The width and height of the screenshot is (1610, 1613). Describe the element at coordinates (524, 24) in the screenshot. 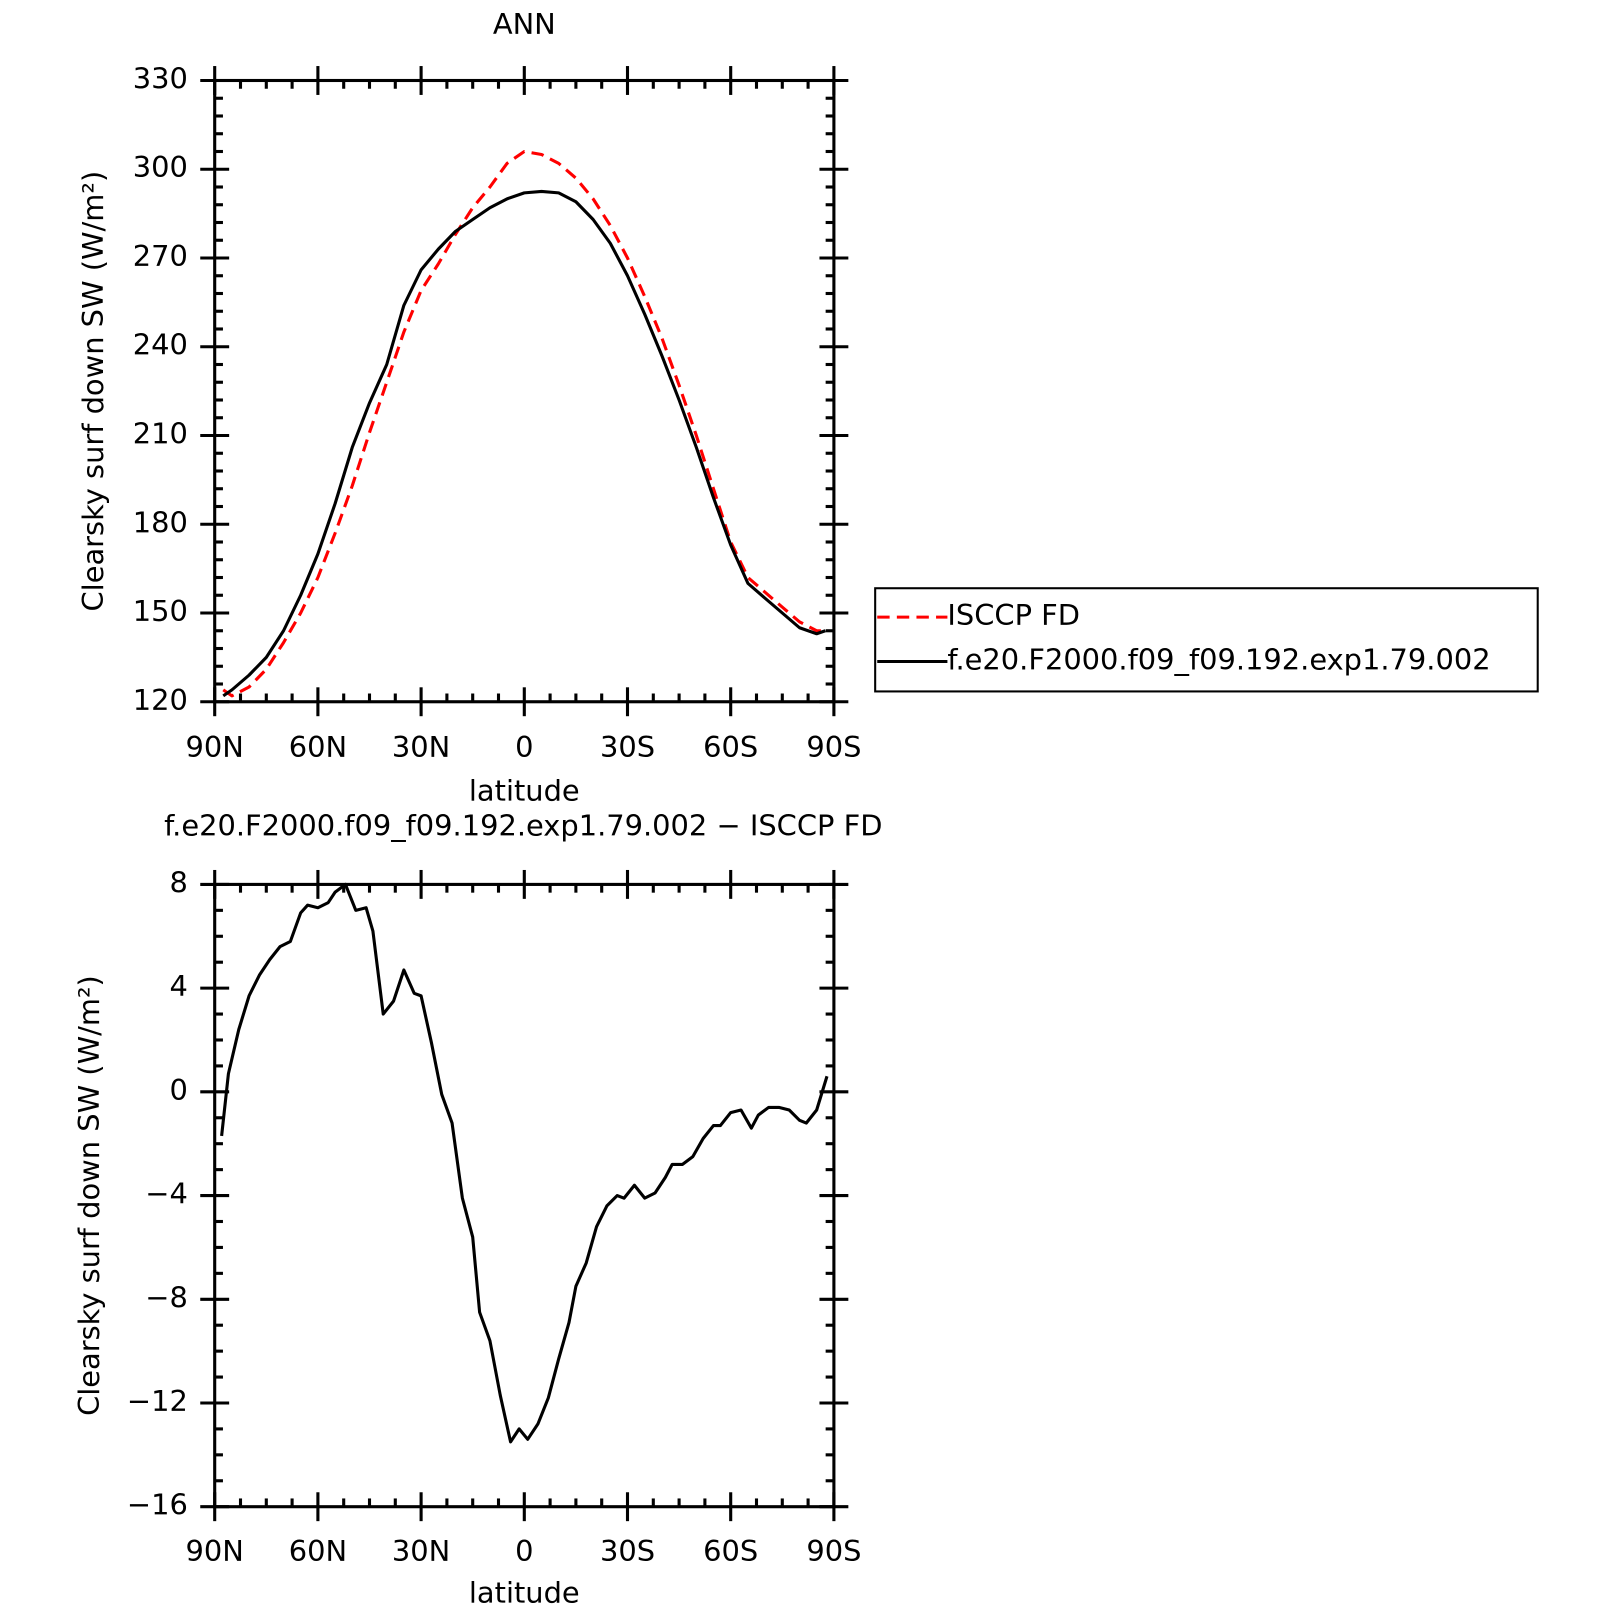

I see `chart-title: ANN` at that location.